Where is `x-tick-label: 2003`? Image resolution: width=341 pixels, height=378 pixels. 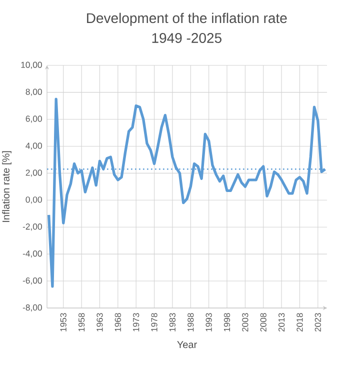
x-tick-label: 2003 is located at coordinates (245, 322).